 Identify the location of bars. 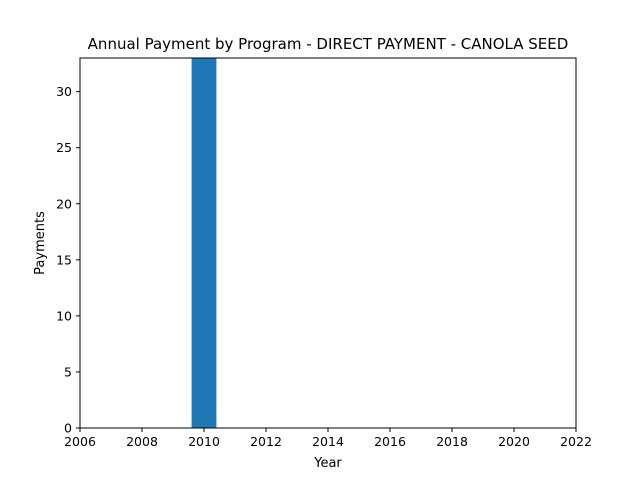
(204, 243).